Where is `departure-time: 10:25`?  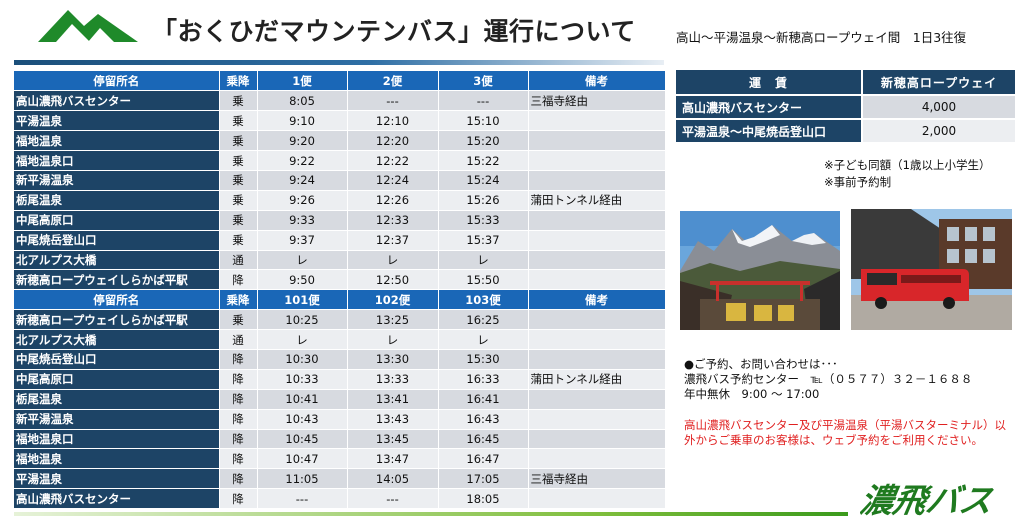
departure-time: 10:25 is located at coordinates (302, 320).